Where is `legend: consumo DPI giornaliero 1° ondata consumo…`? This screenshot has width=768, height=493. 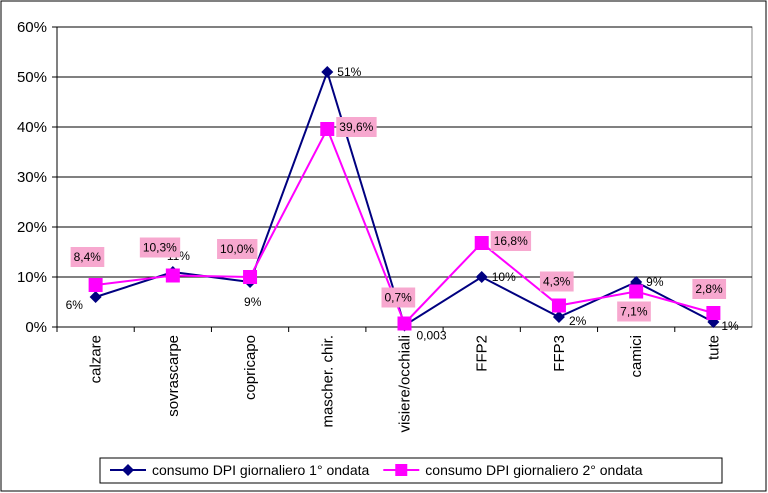 legend: consumo DPI giornaliero 1° ondata consumo… is located at coordinates (411, 470).